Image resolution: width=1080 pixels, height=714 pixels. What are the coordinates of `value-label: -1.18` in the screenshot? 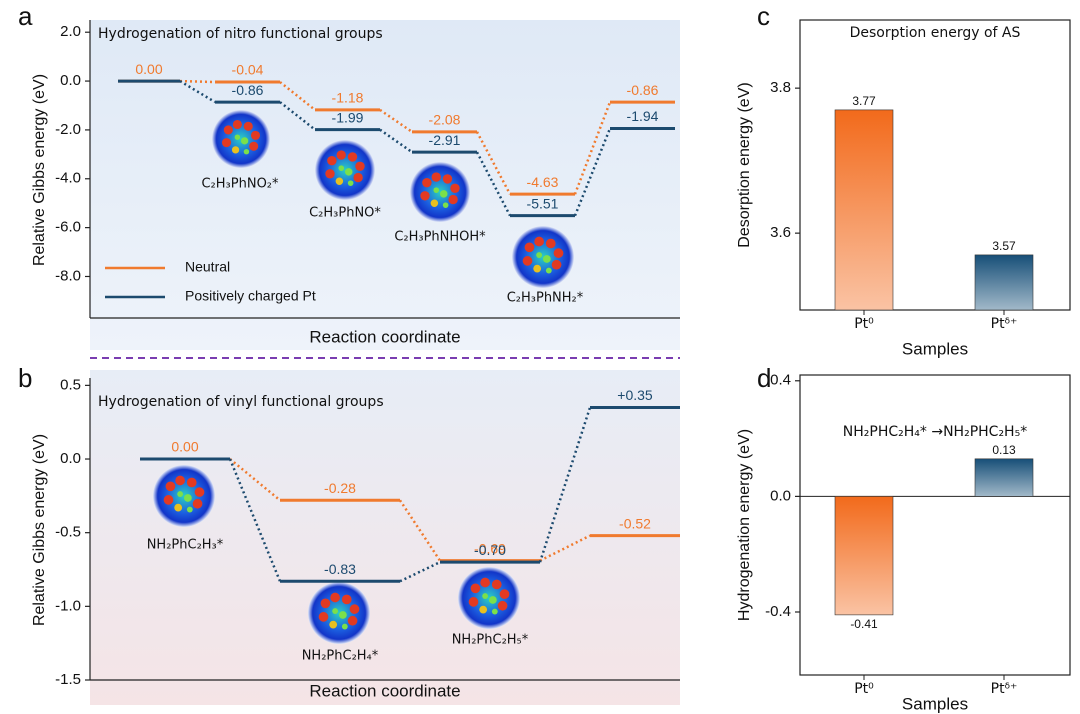 It's located at (348, 98).